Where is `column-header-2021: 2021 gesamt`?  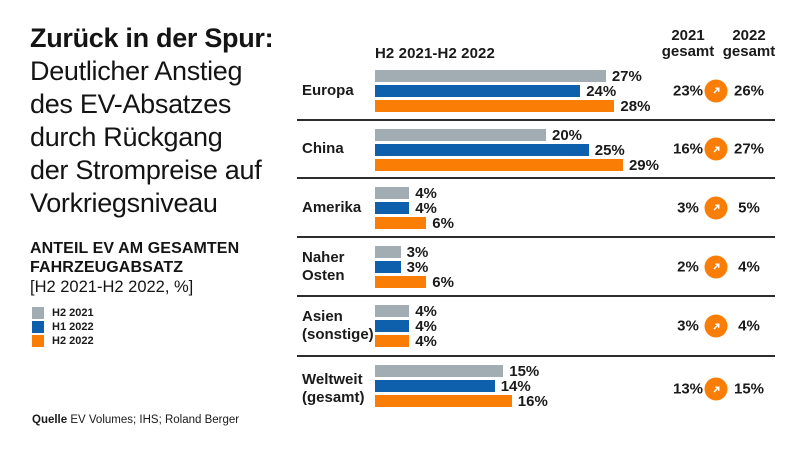
column-header-2021: 2021 gesamt is located at coordinates (688, 44).